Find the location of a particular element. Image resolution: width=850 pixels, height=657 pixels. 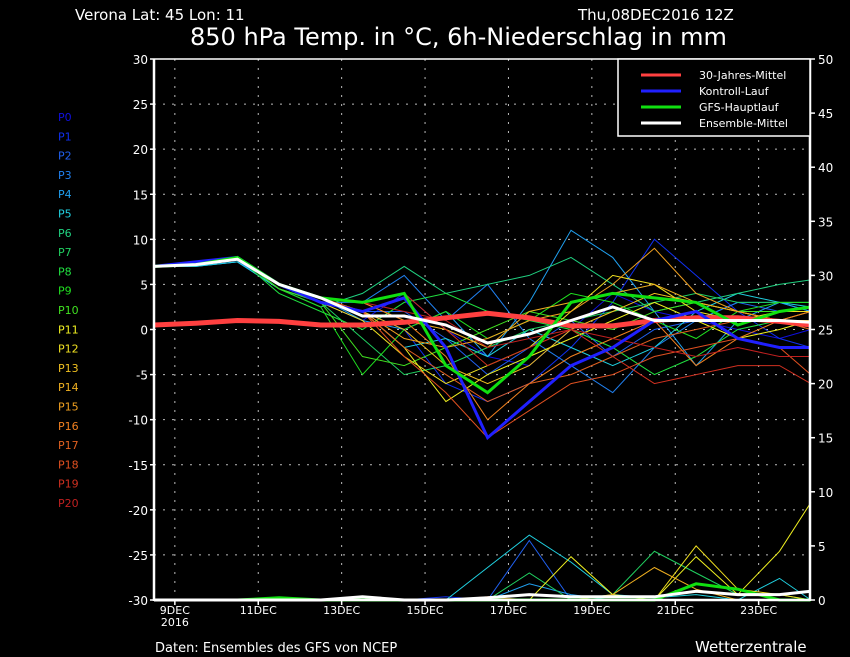

y-tick-label-left: 30 is located at coordinates (140, 60).